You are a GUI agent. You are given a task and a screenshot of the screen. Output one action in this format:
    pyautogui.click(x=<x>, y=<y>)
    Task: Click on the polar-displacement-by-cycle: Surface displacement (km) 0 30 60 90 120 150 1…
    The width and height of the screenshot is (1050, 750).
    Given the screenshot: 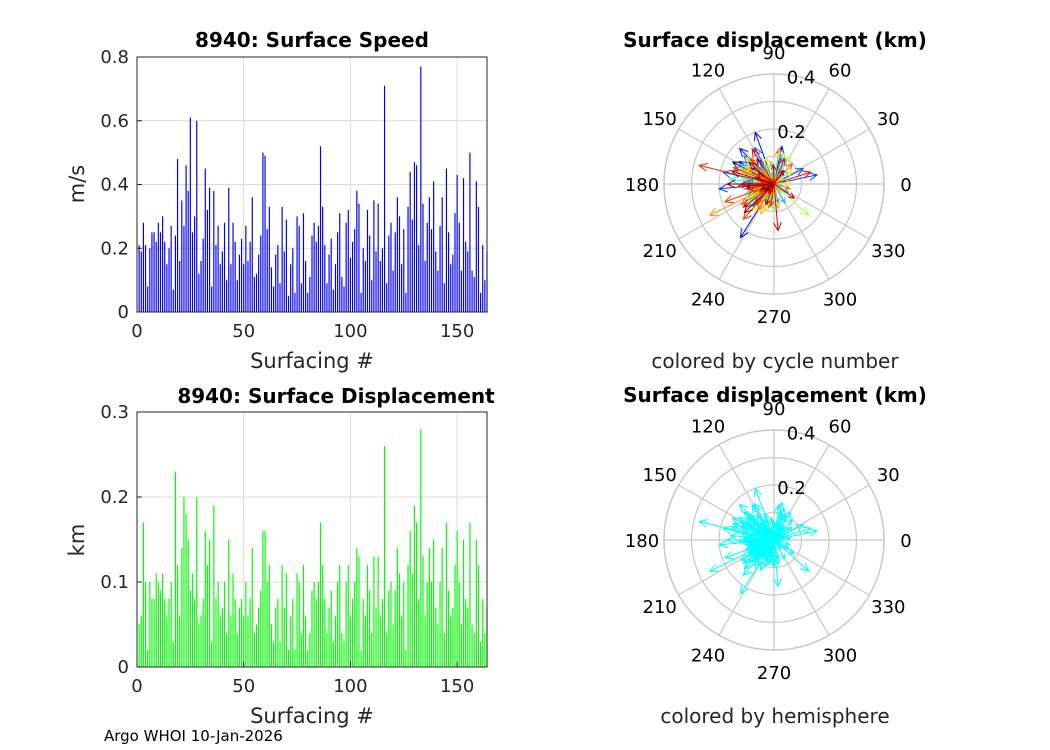 What is the action you would take?
    pyautogui.click(x=775, y=200)
    